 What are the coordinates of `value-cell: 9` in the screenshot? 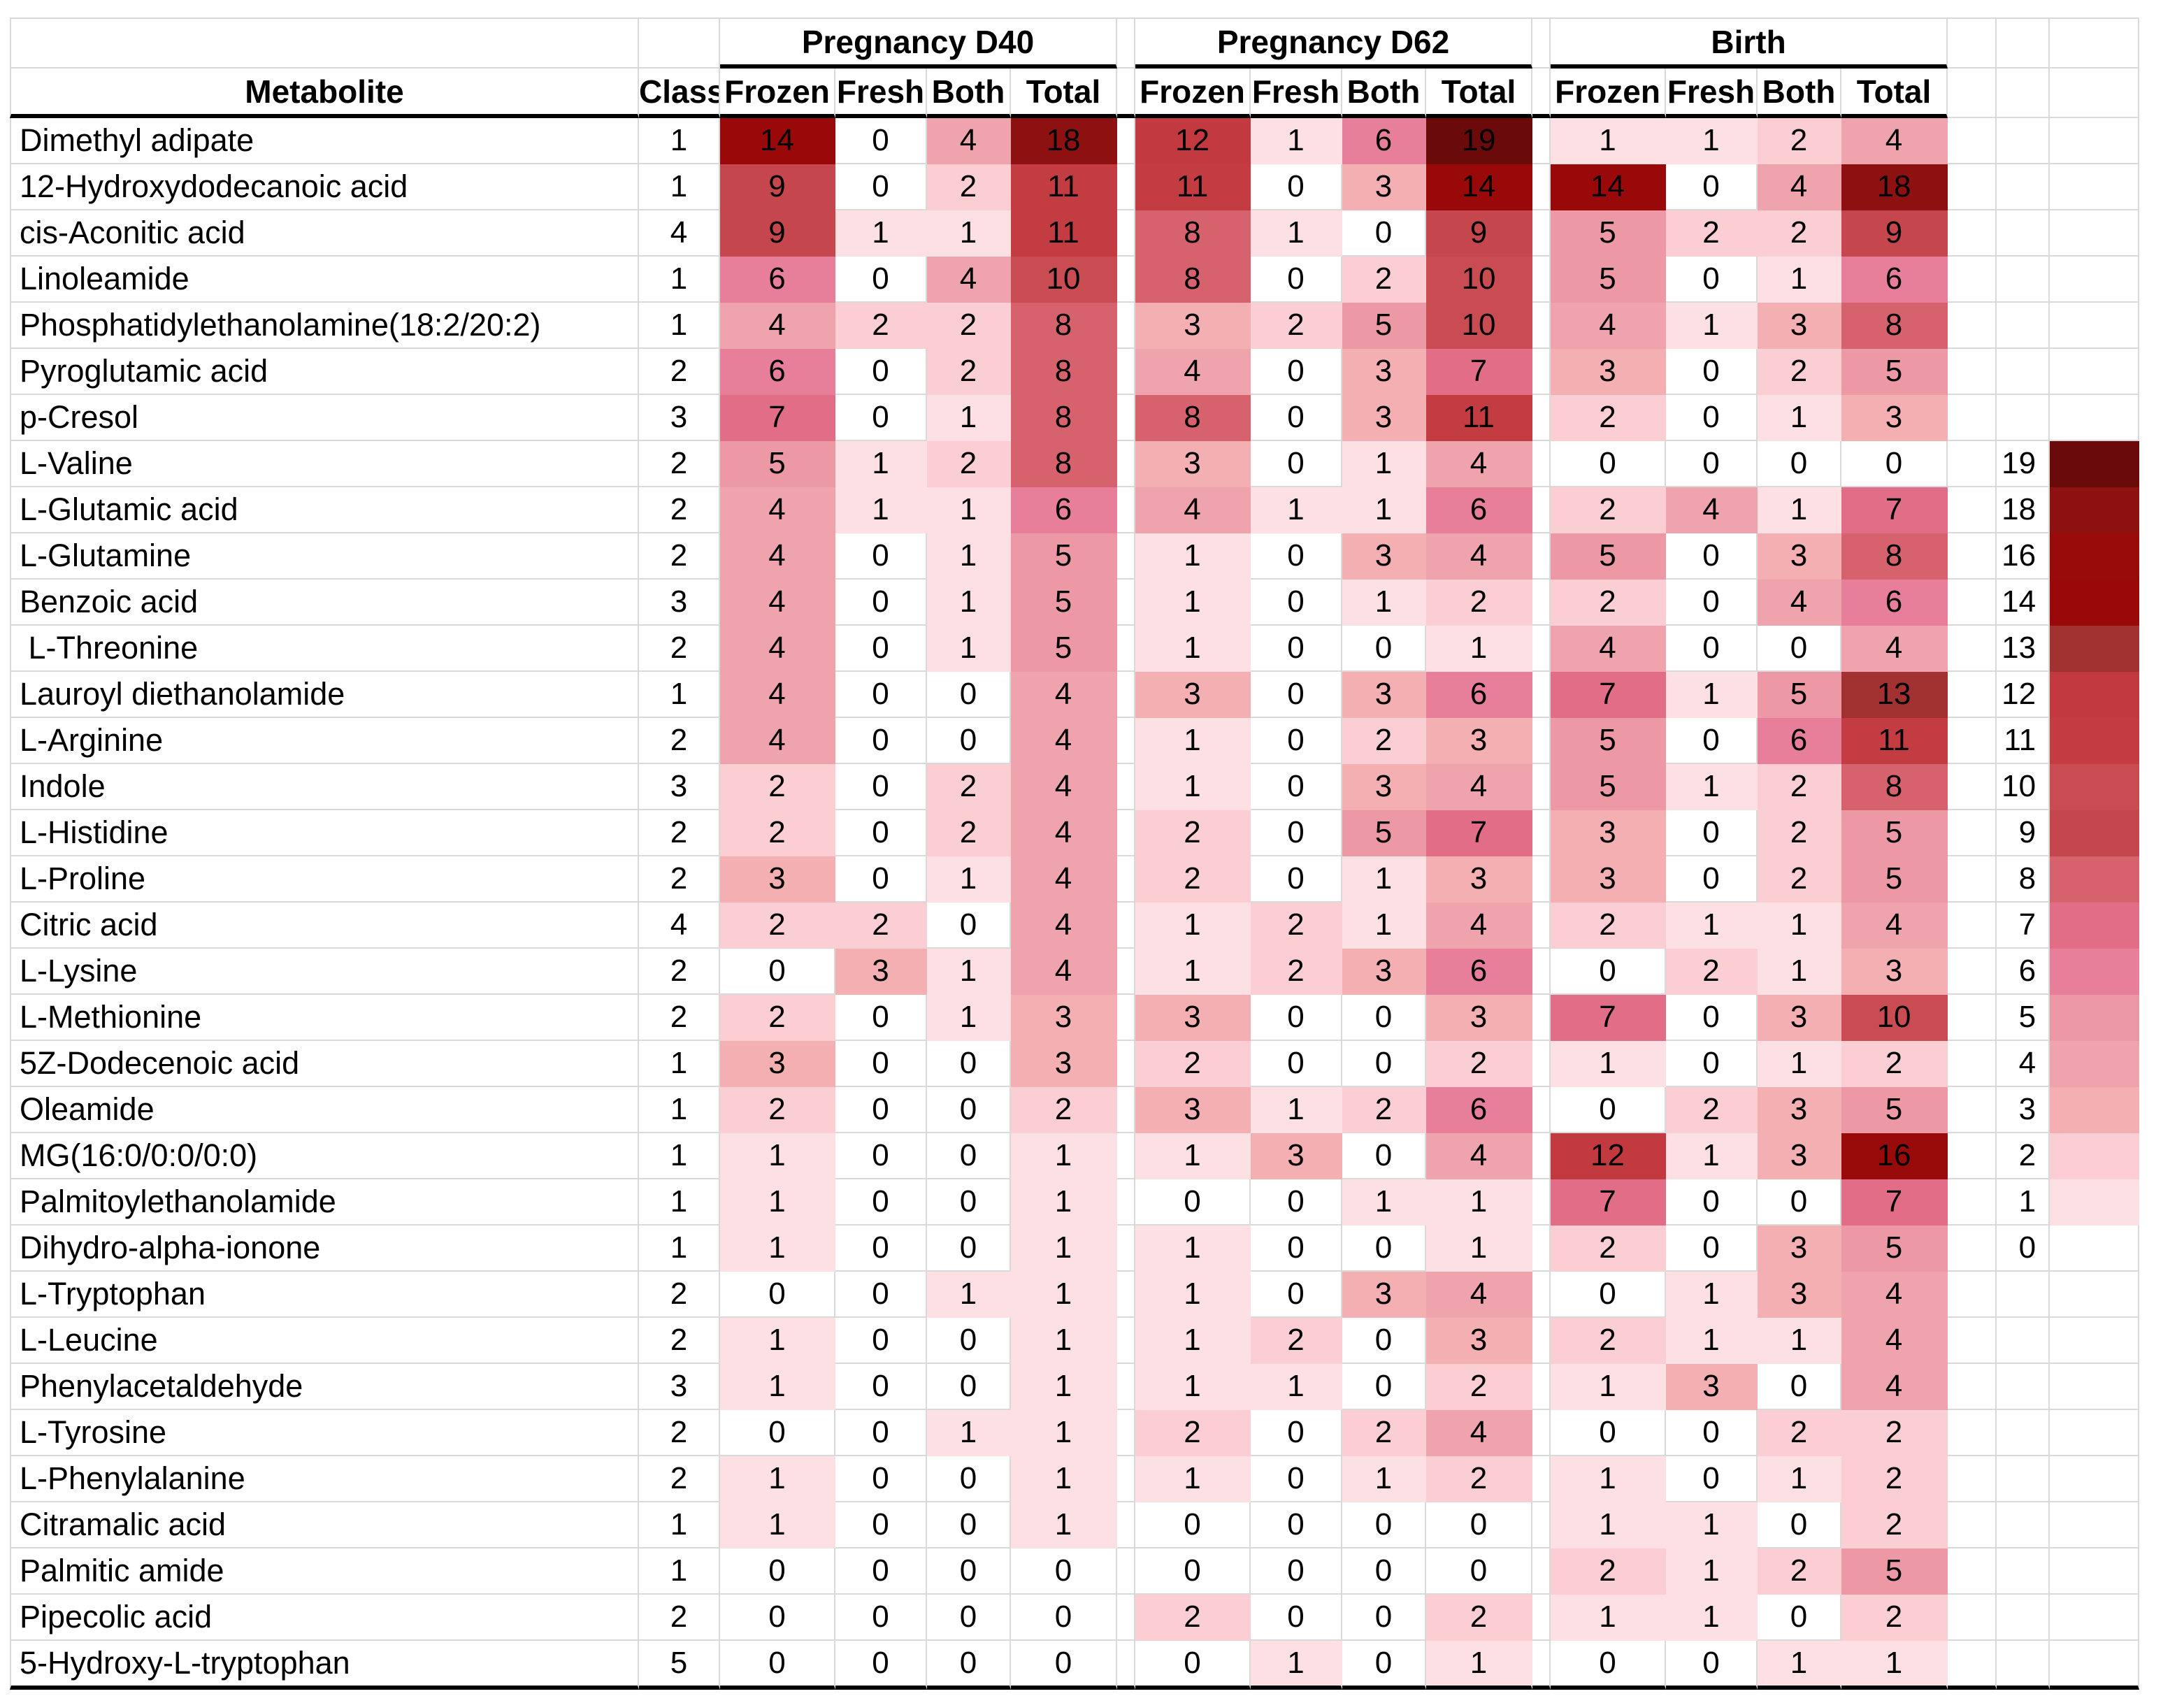 It's located at (777, 233).